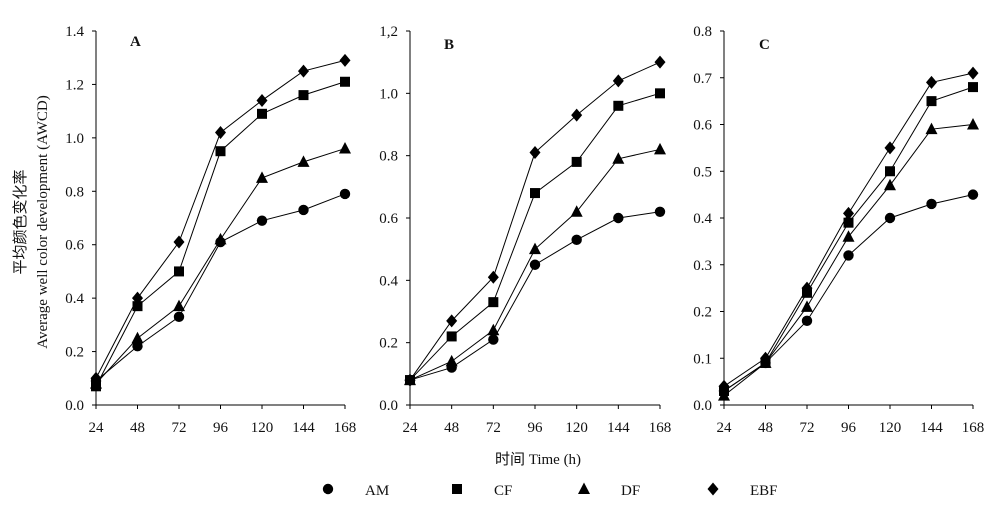  I want to click on series-df, so click(535, 264).